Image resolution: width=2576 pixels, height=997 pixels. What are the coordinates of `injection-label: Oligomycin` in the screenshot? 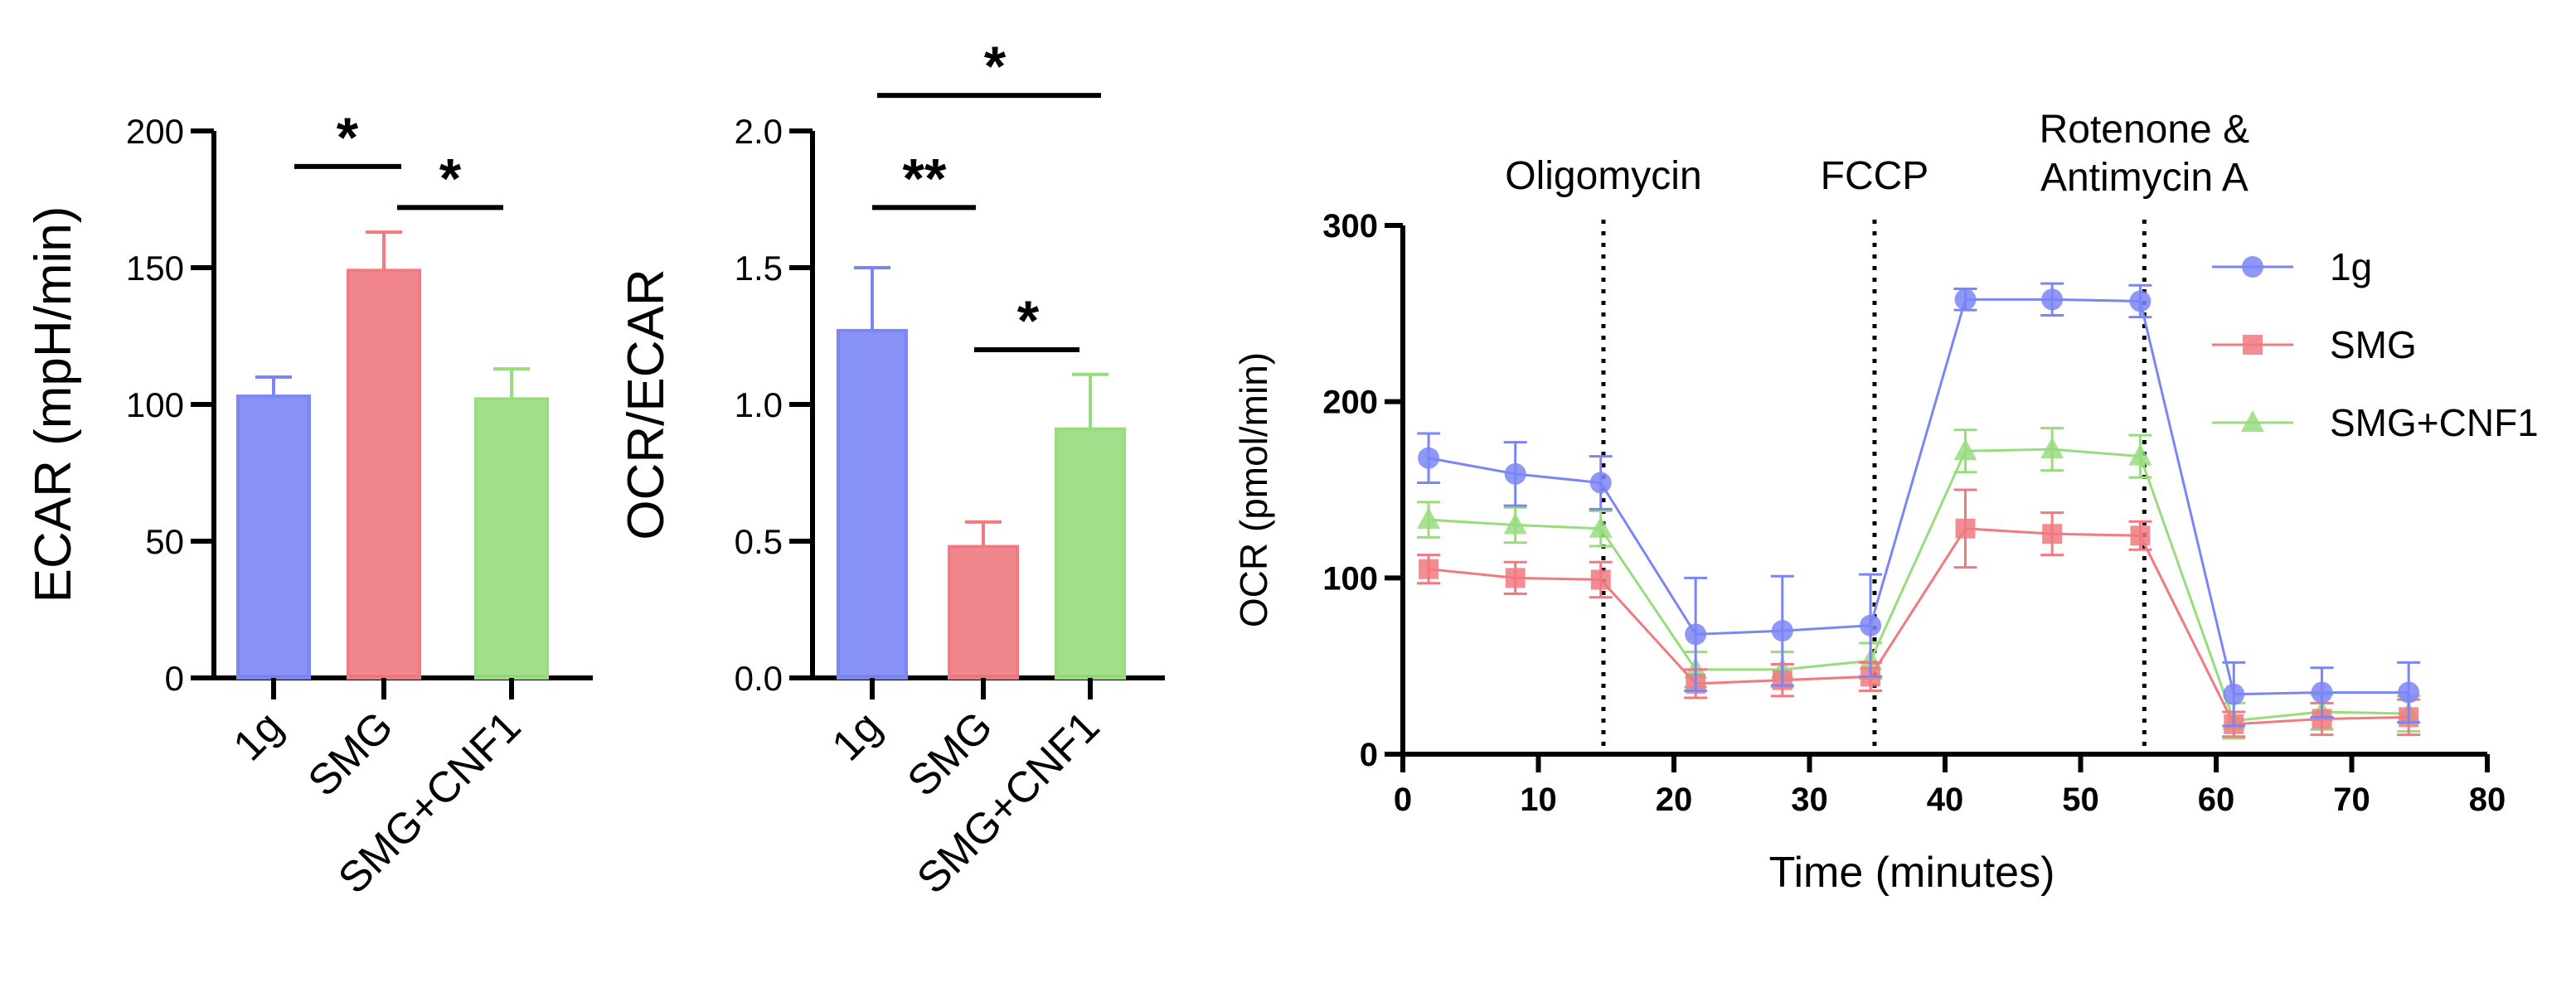 It's located at (1603, 176).